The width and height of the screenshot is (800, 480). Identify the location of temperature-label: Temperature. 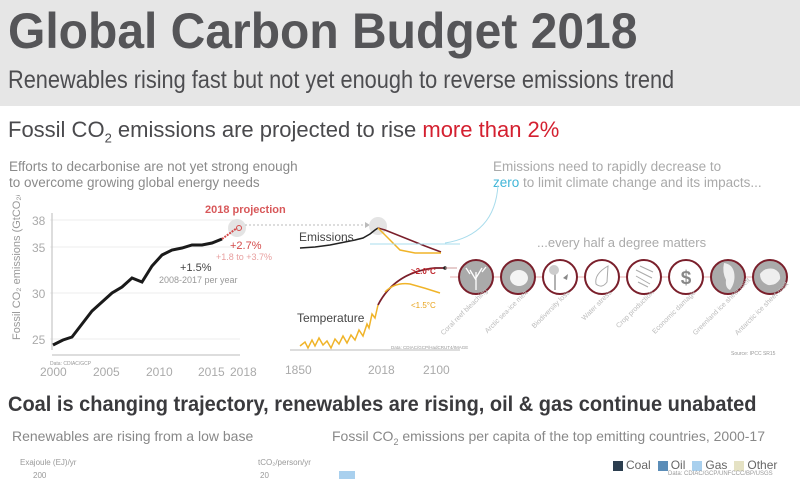
(331, 318).